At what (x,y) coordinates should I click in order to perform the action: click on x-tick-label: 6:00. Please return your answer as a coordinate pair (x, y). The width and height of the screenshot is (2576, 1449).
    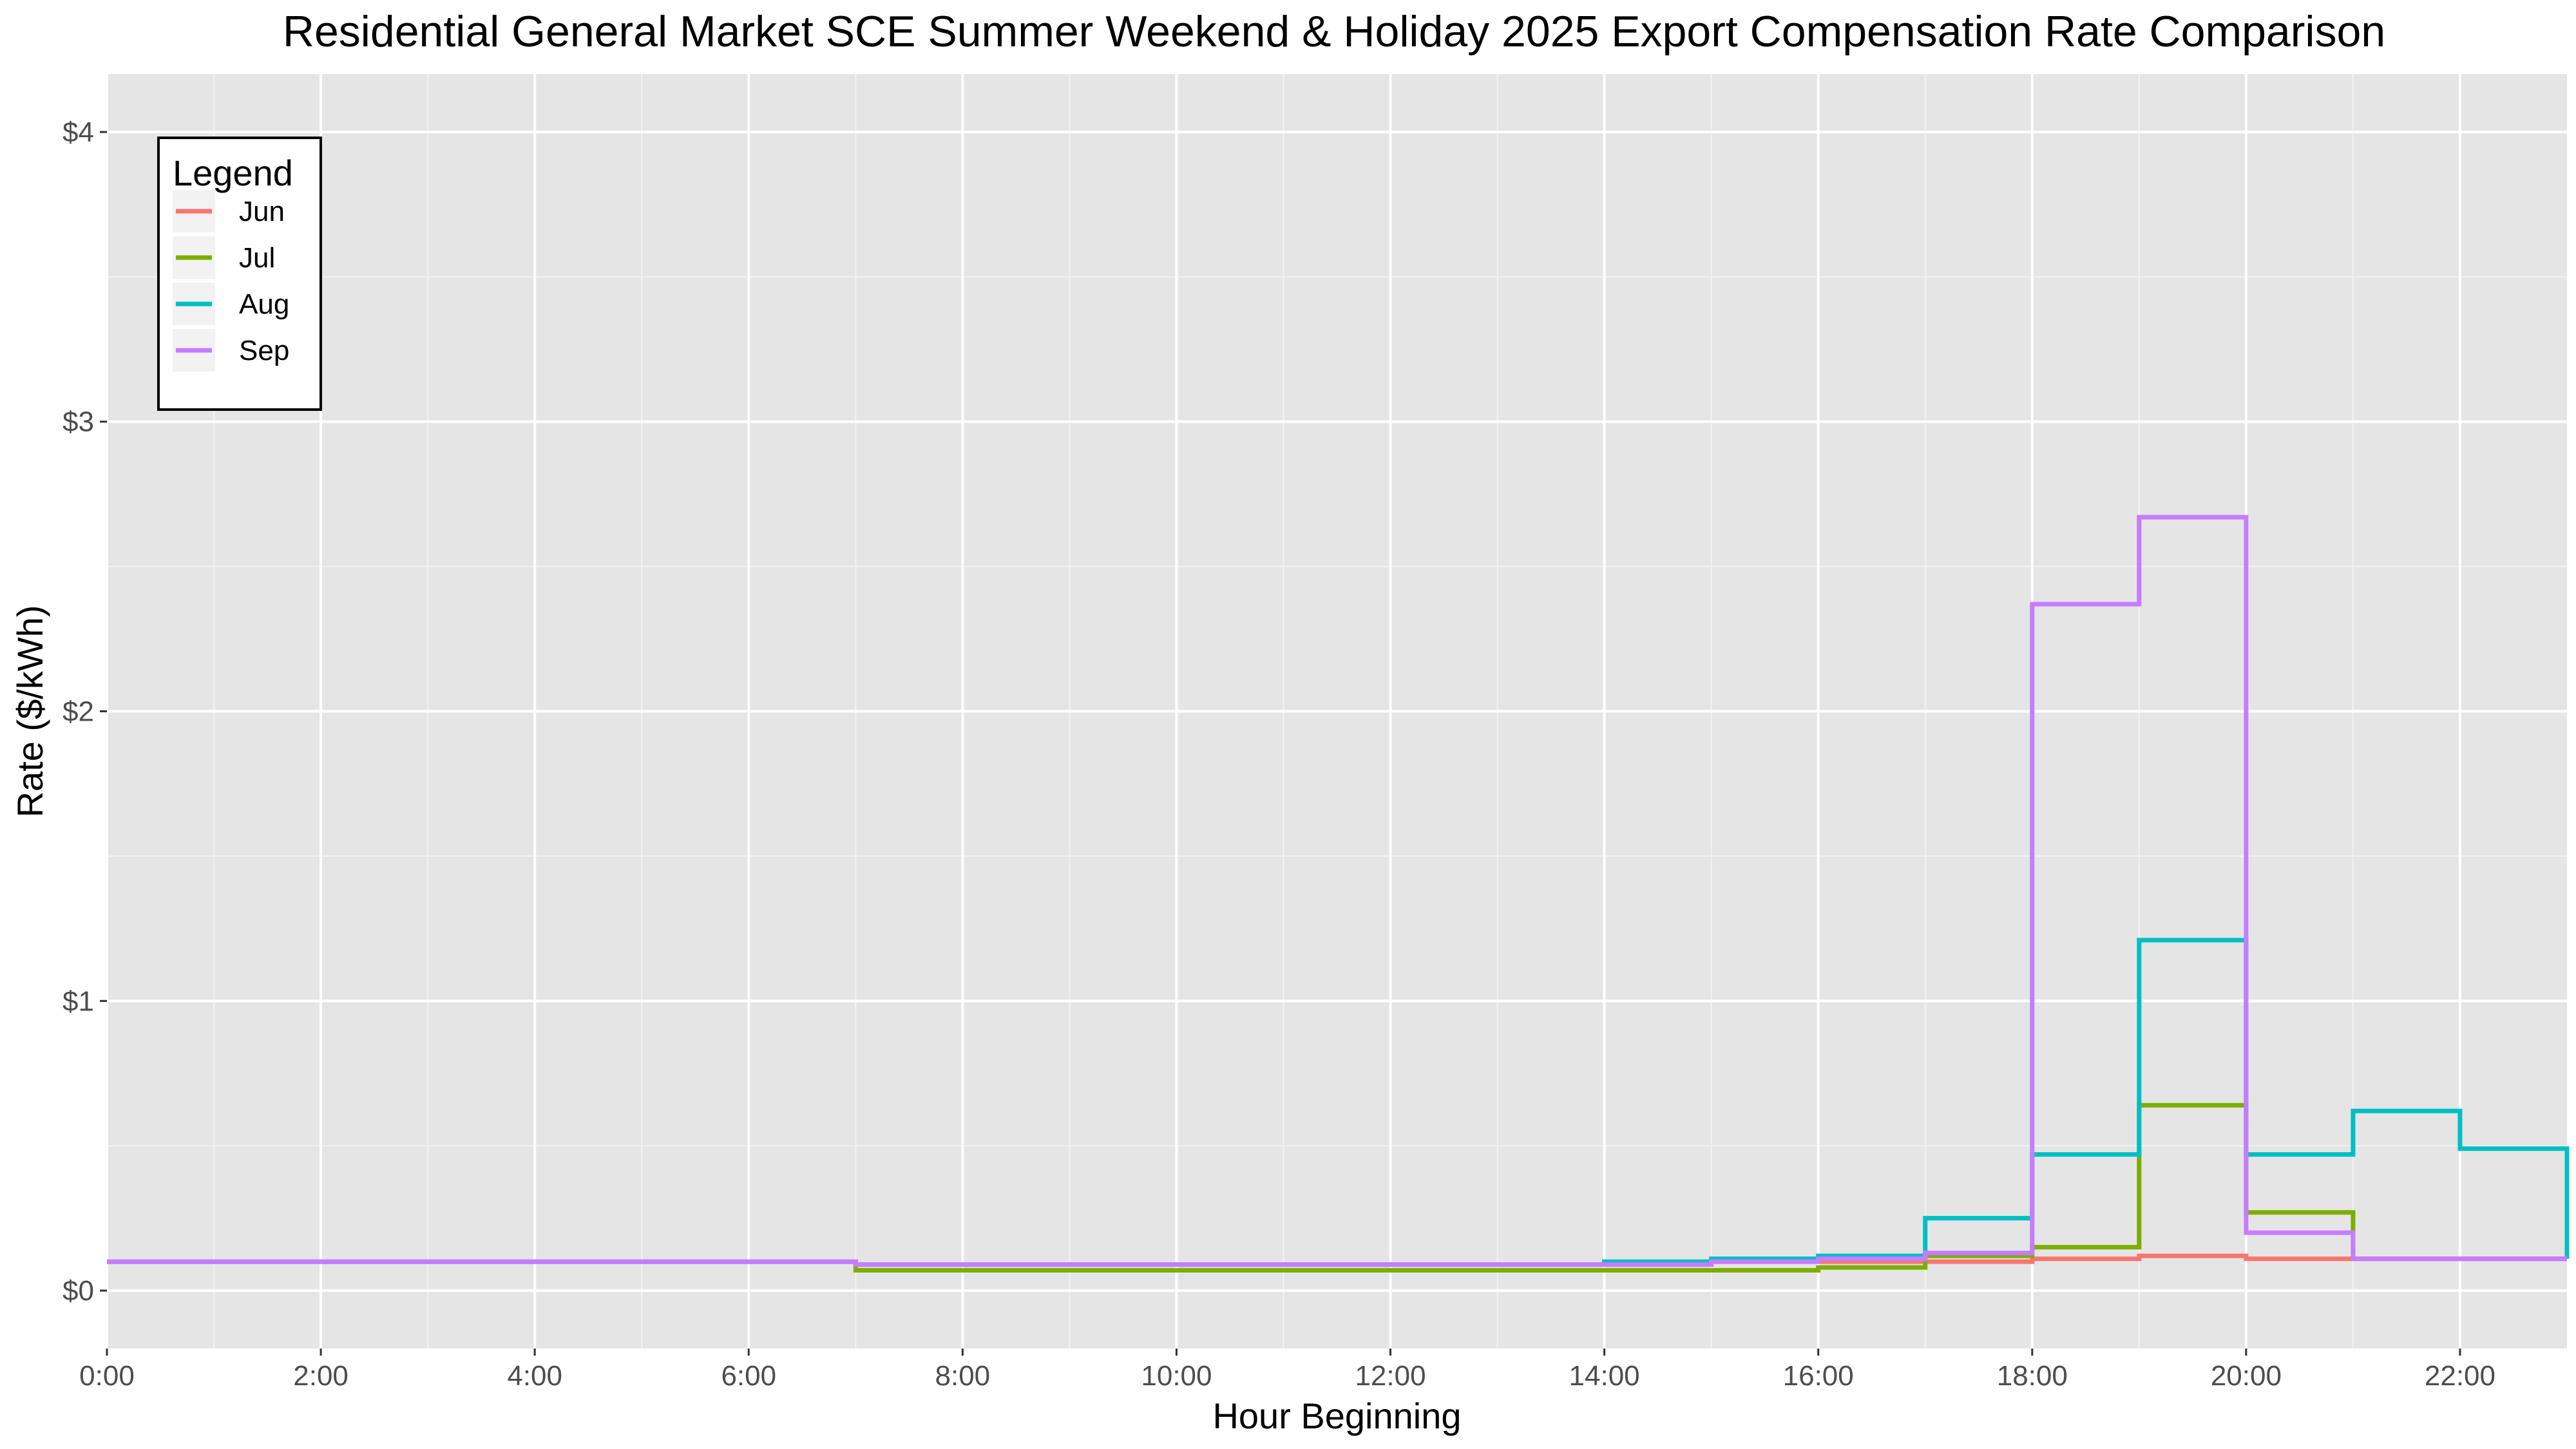
    Looking at the image, I should click on (748, 1376).